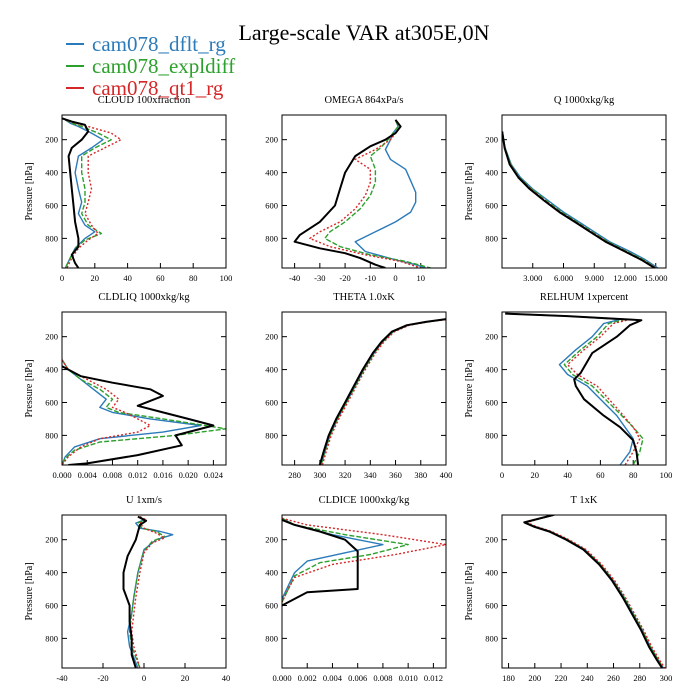  What do you see at coordinates (395, 475) in the screenshot?
I see `x-tick-label: 360` at bounding box center [395, 475].